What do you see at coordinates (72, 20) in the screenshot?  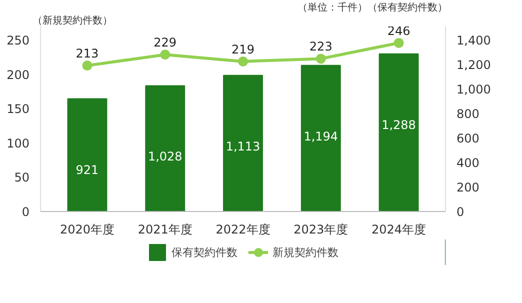 I see `y-axis-title: （新規契約件数）` at bounding box center [72, 20].